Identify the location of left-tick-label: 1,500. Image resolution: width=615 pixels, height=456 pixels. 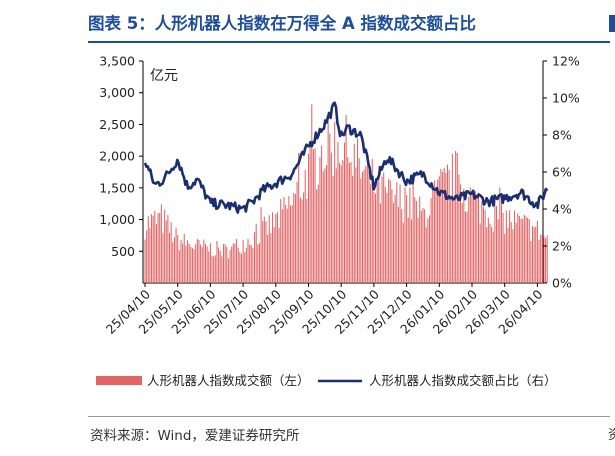
(117, 187).